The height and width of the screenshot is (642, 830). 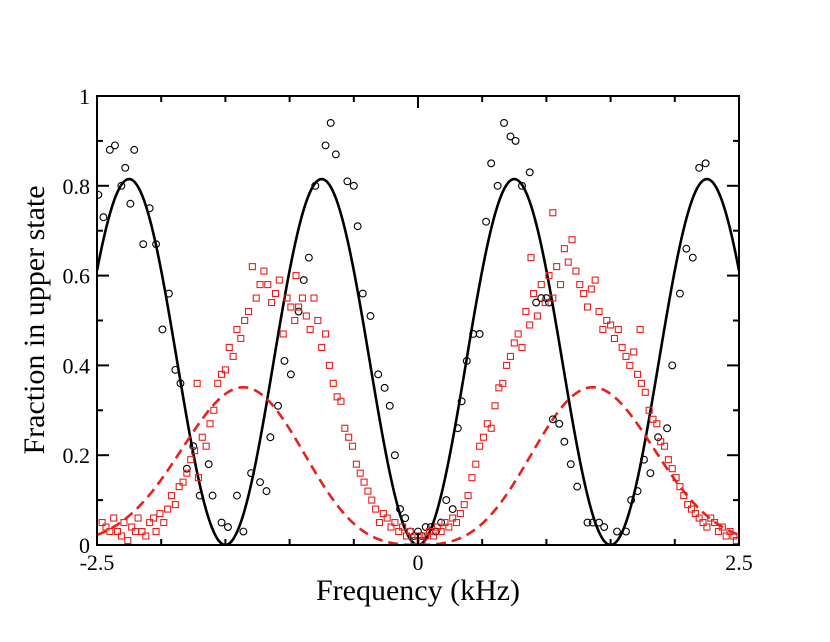 What do you see at coordinates (77, 186) in the screenshot?
I see `y-tick-label: 0.8` at bounding box center [77, 186].